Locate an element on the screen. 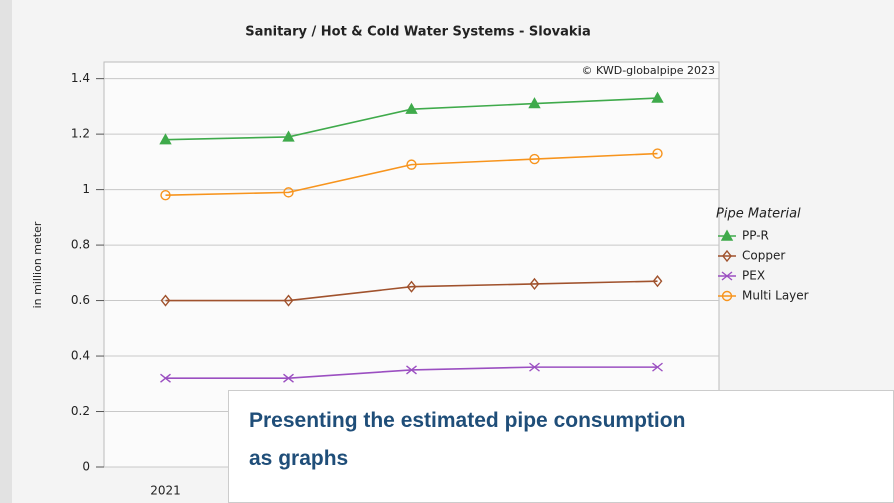 This screenshot has width=894, height=503. side-window is located at coordinates (6, 251).